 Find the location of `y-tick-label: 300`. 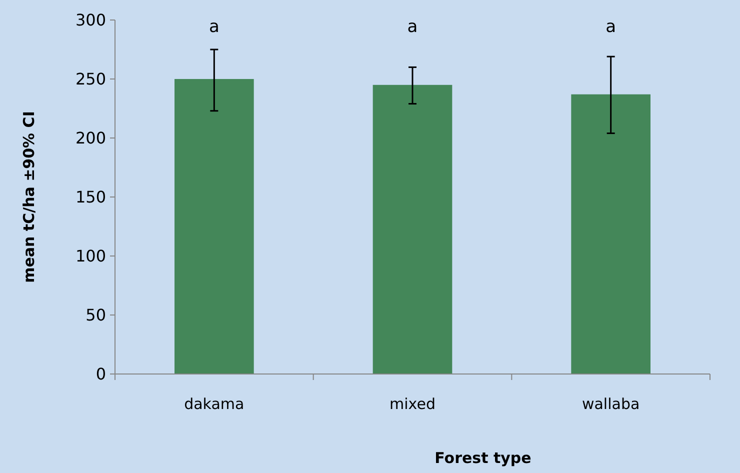

y-tick-label: 300 is located at coordinates (90, 20).